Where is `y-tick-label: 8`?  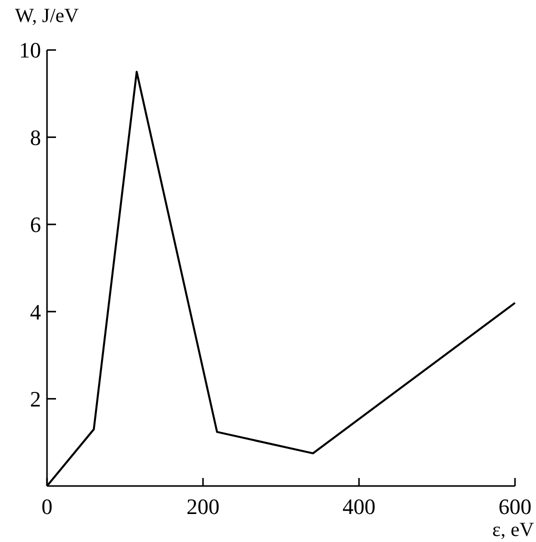 y-tick-label: 8 is located at coordinates (35, 137).